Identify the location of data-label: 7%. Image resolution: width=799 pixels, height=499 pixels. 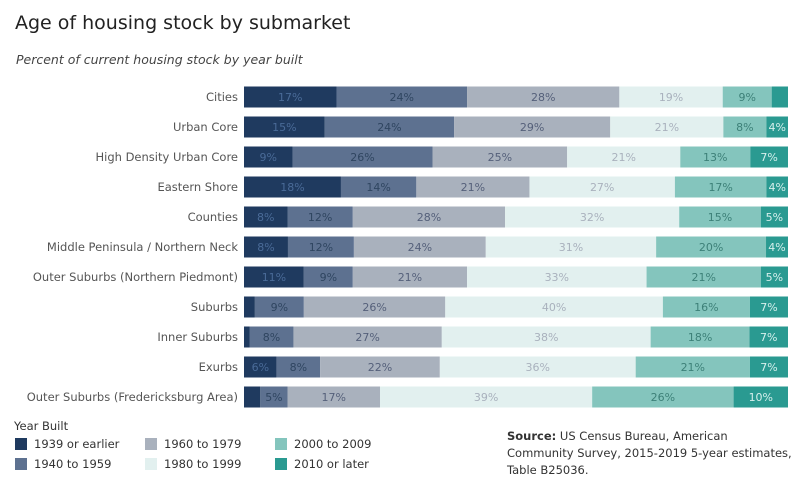
(768, 157).